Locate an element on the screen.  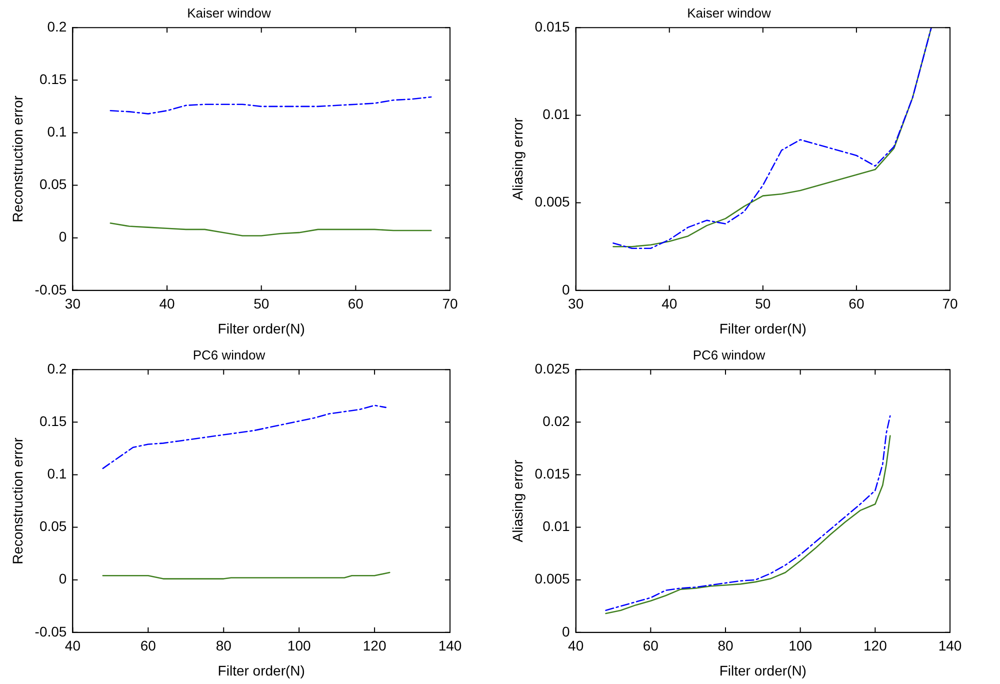
y-tick-label: 0.02 is located at coordinates (556, 421).